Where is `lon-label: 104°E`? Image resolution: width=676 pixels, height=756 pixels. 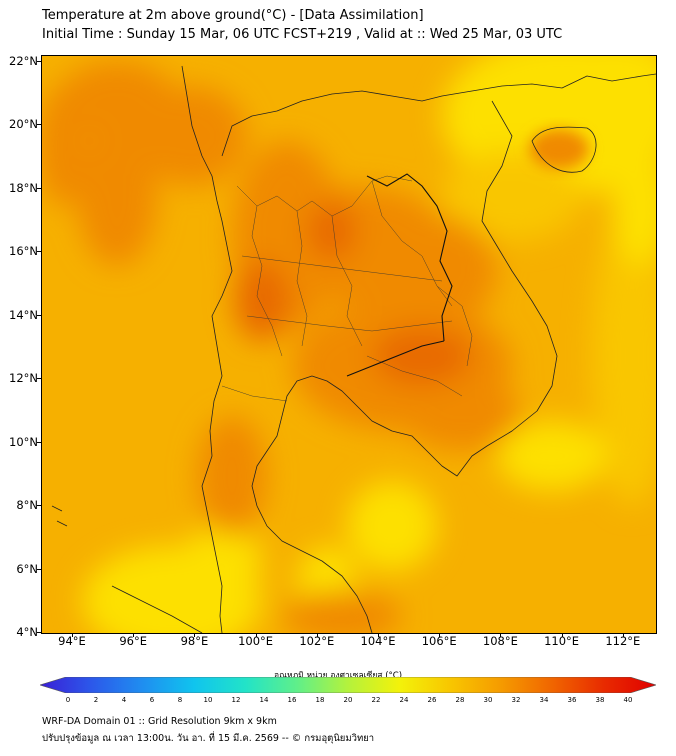
lon-label: 104°E is located at coordinates (378, 641).